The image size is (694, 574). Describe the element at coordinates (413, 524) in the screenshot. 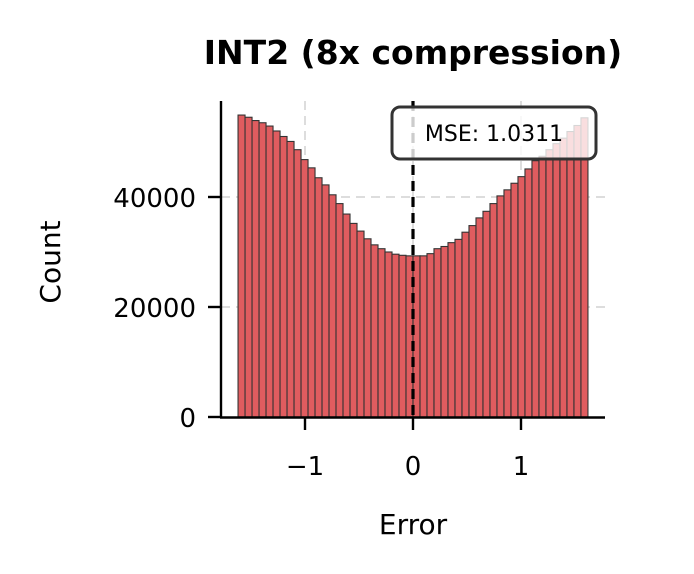

I see `x-axis-label: Error` at that location.